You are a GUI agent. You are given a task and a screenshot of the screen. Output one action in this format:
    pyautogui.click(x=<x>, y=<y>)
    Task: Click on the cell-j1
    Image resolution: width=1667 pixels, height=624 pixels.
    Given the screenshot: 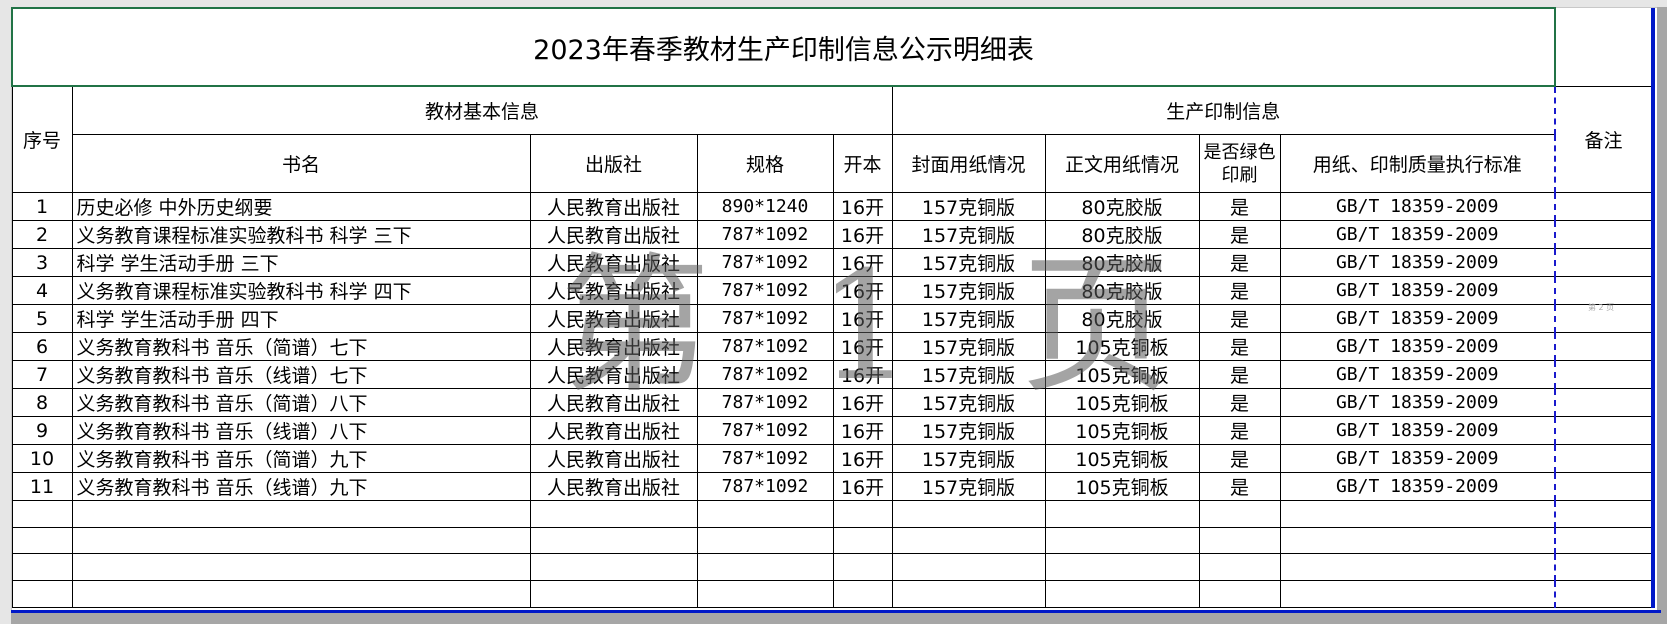 What is the action you would take?
    pyautogui.click(x=1604, y=47)
    